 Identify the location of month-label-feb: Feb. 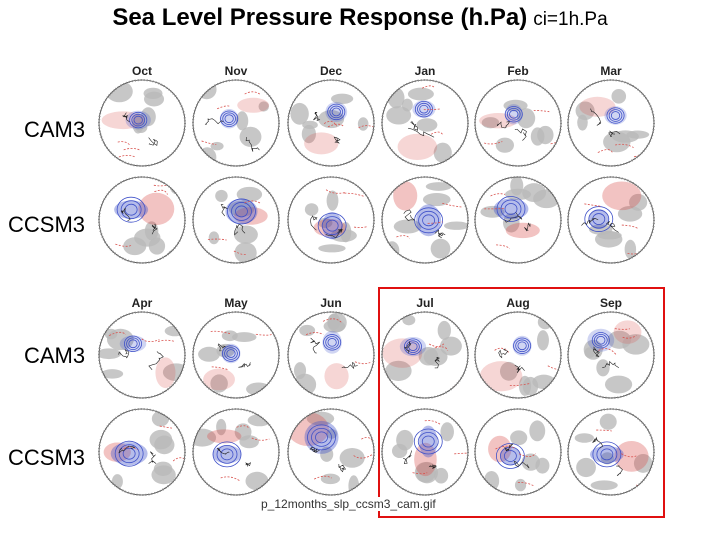
(518, 71).